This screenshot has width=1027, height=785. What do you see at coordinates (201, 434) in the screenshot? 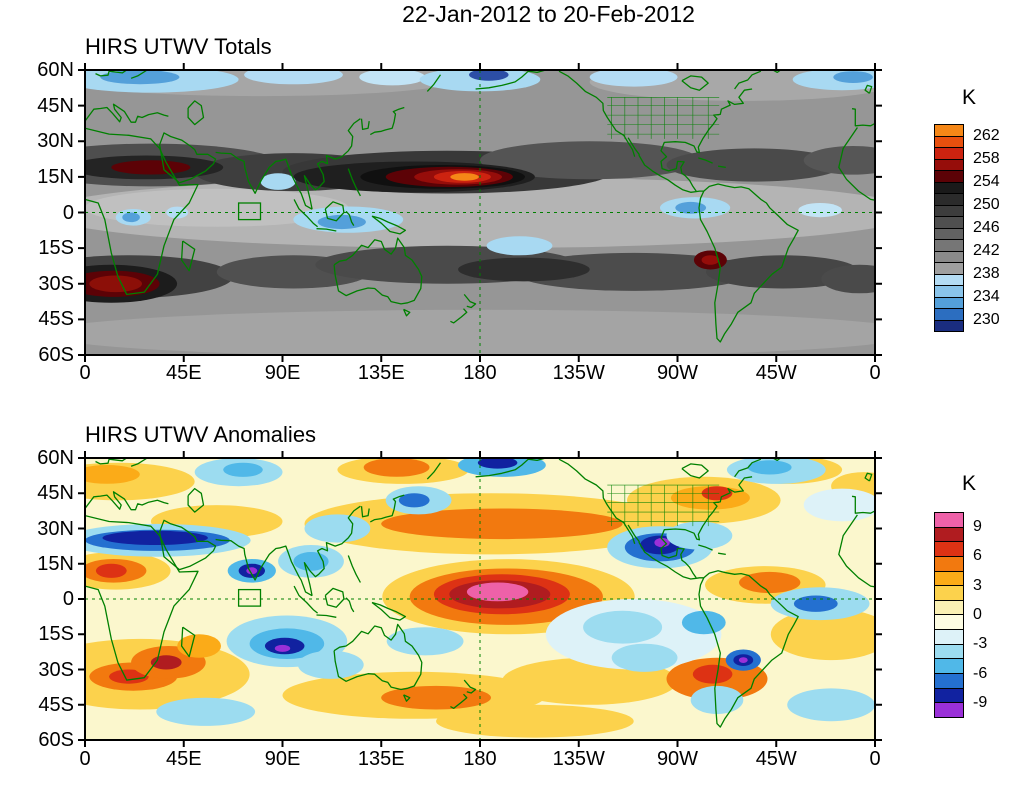
I see `anomalies-panel-title: HIRS UTWV Anomalies` at bounding box center [201, 434].